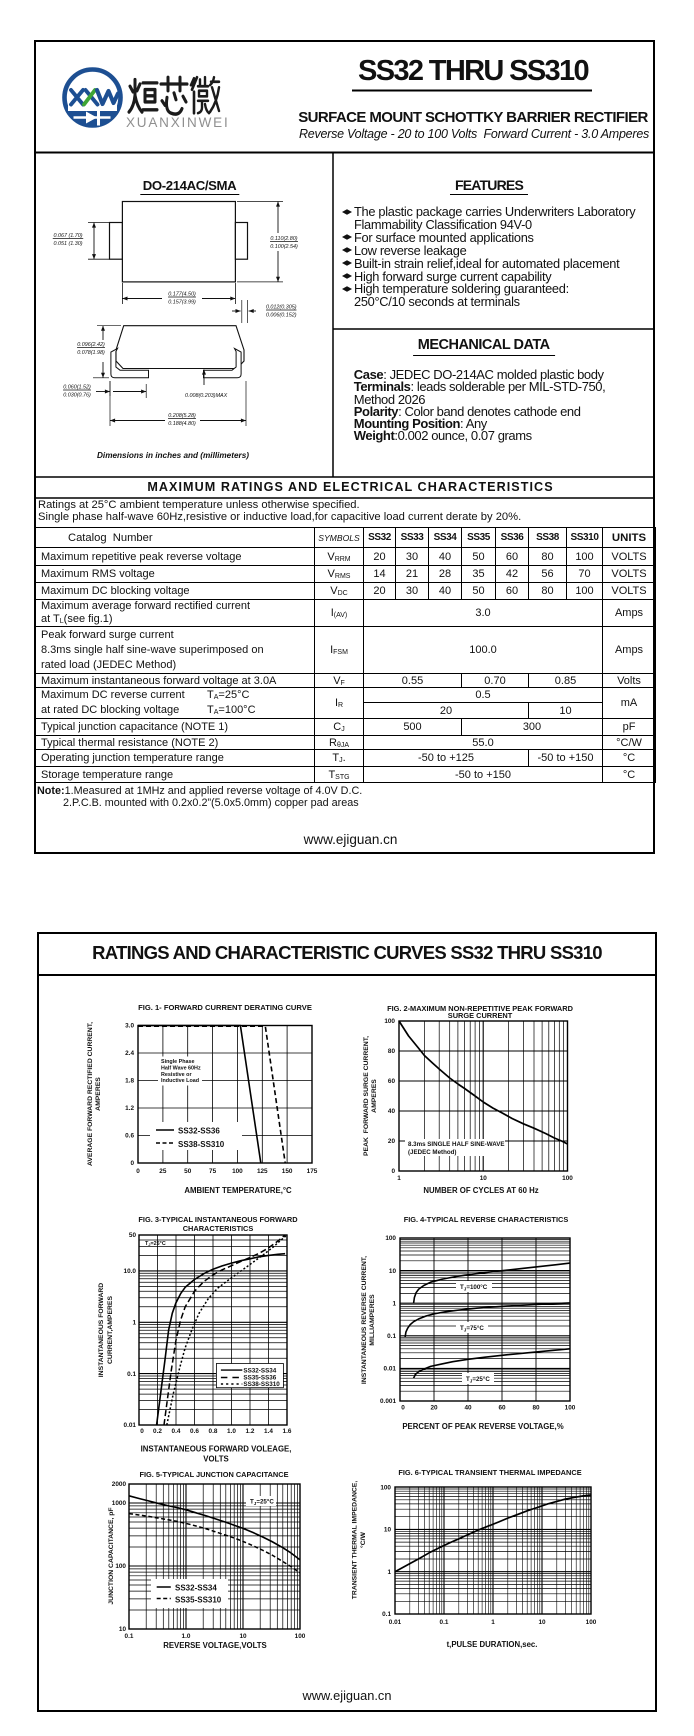  Describe the element at coordinates (284, 247) in the screenshot. I see `svg-text: 0.100(2.54)` at that location.